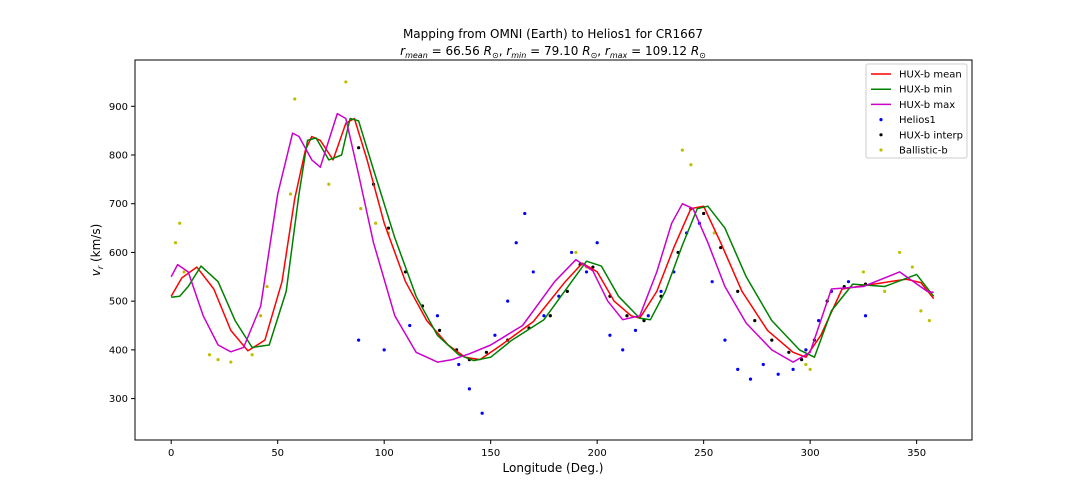  Describe the element at coordinates (118, 156) in the screenshot. I see `y-tick-label: 800` at that location.